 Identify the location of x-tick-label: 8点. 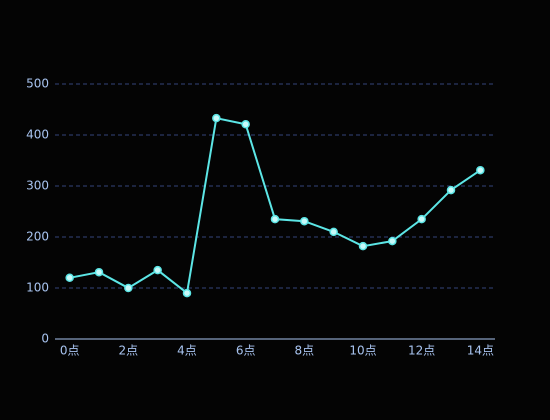
(305, 351).